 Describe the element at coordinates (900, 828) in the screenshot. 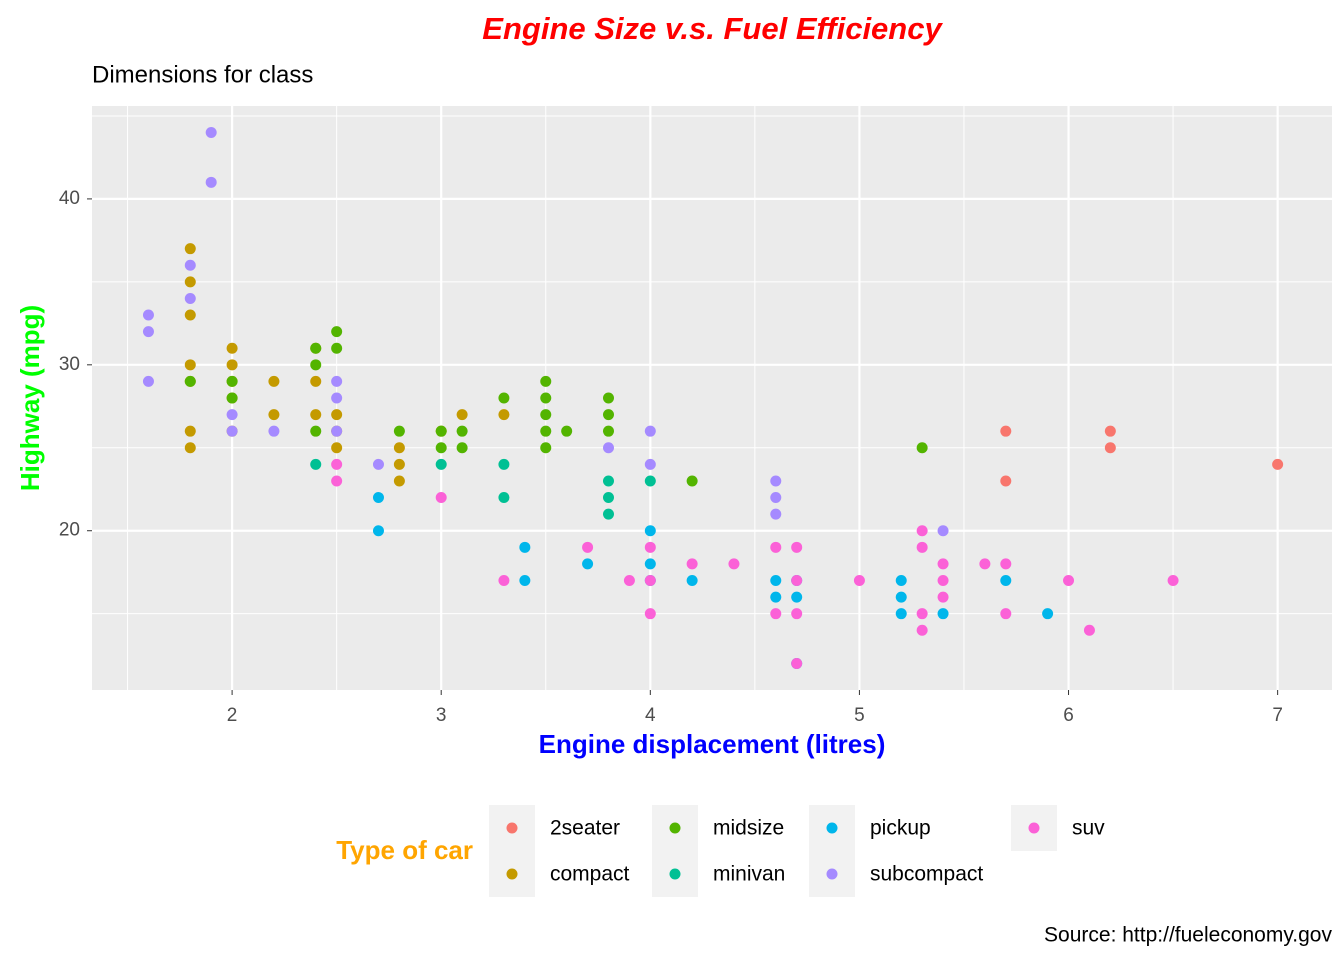

I see `legend-label: pickup` at that location.